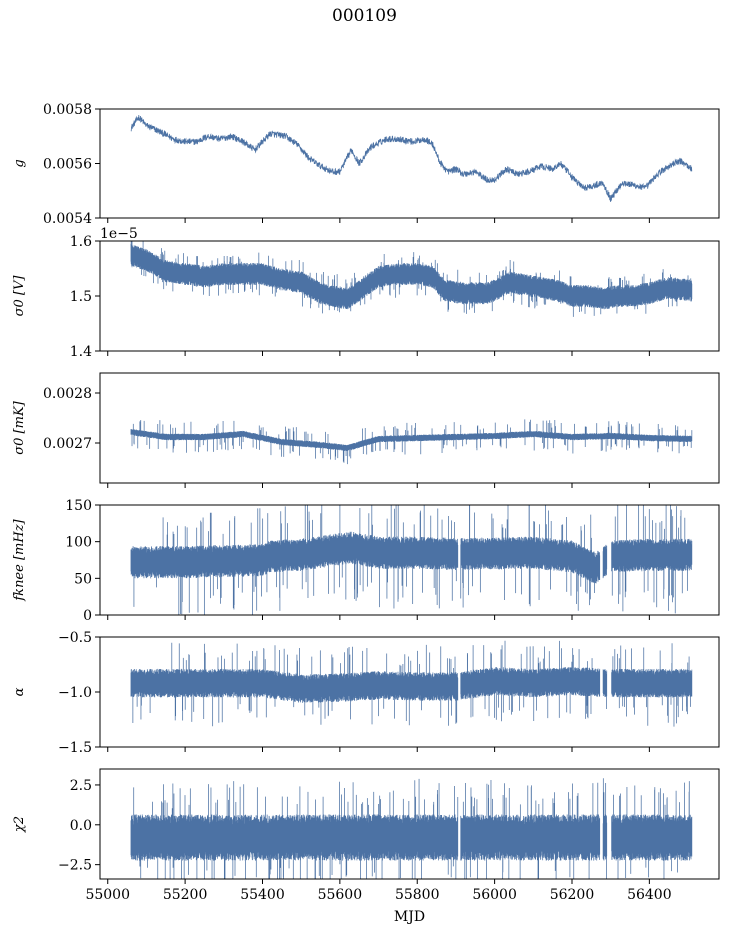 This screenshot has width=729, height=936. What do you see at coordinates (81, 352) in the screenshot?
I see `y-tick-label: 1.4` at bounding box center [81, 352].